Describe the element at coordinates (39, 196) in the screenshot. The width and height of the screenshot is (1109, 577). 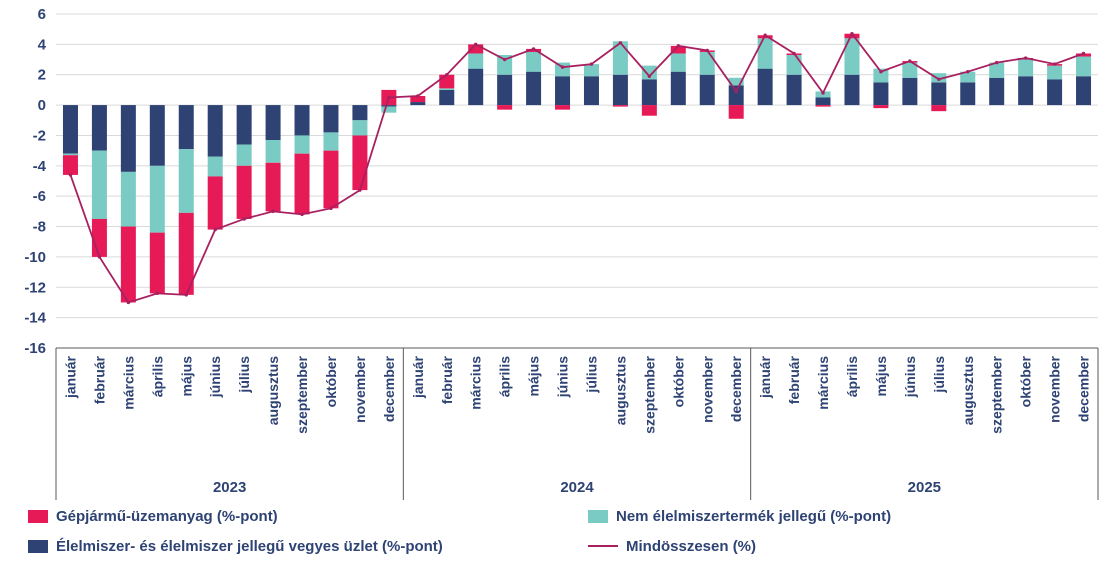
I see `y-axis-tick-label: -6` at that location.